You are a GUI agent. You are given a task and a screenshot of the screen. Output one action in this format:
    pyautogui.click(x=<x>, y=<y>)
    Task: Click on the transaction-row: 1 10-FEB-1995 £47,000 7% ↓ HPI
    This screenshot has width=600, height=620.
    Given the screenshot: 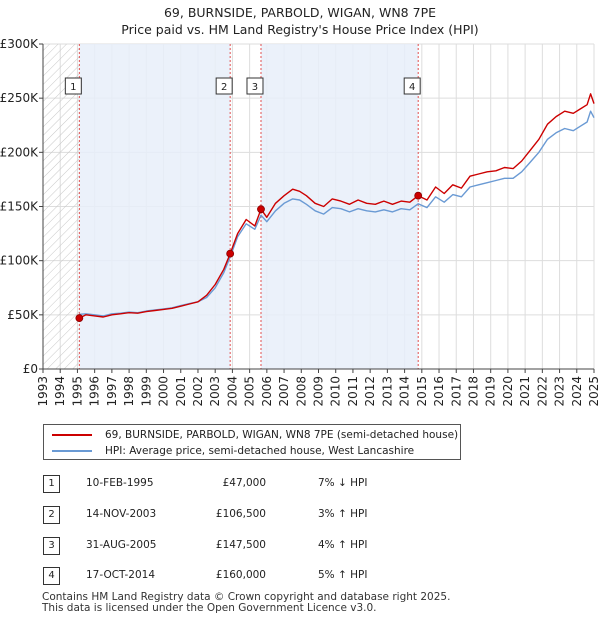 What is the action you would take?
    pyautogui.click(x=300, y=484)
    